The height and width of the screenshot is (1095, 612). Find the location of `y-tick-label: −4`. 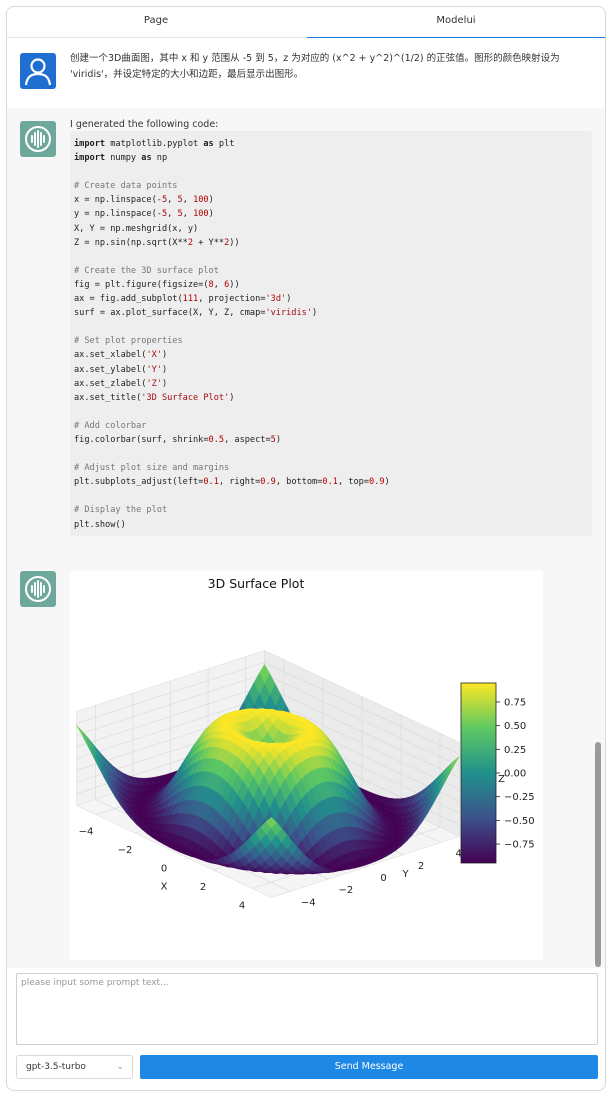

y-tick-label: −4 is located at coordinates (308, 902).